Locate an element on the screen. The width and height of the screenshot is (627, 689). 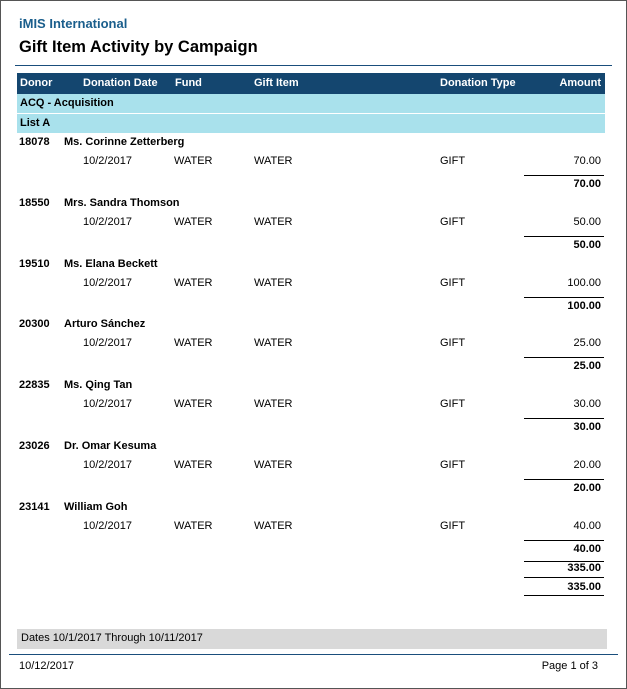
campaign-label: ACQ - Acquisition is located at coordinates (67, 103).